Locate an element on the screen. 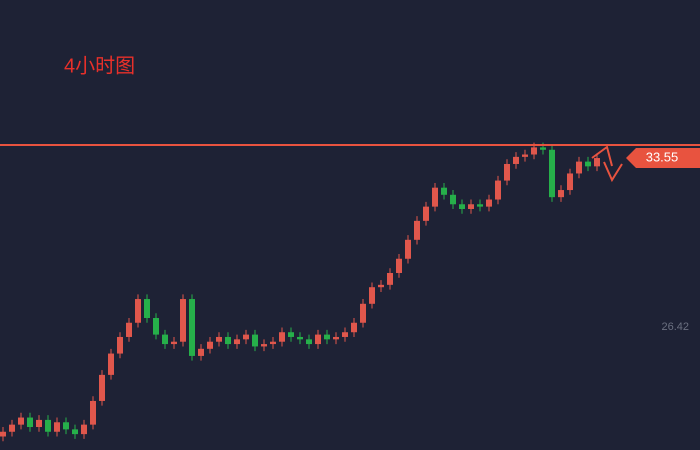  price-badge is located at coordinates (663, 158).